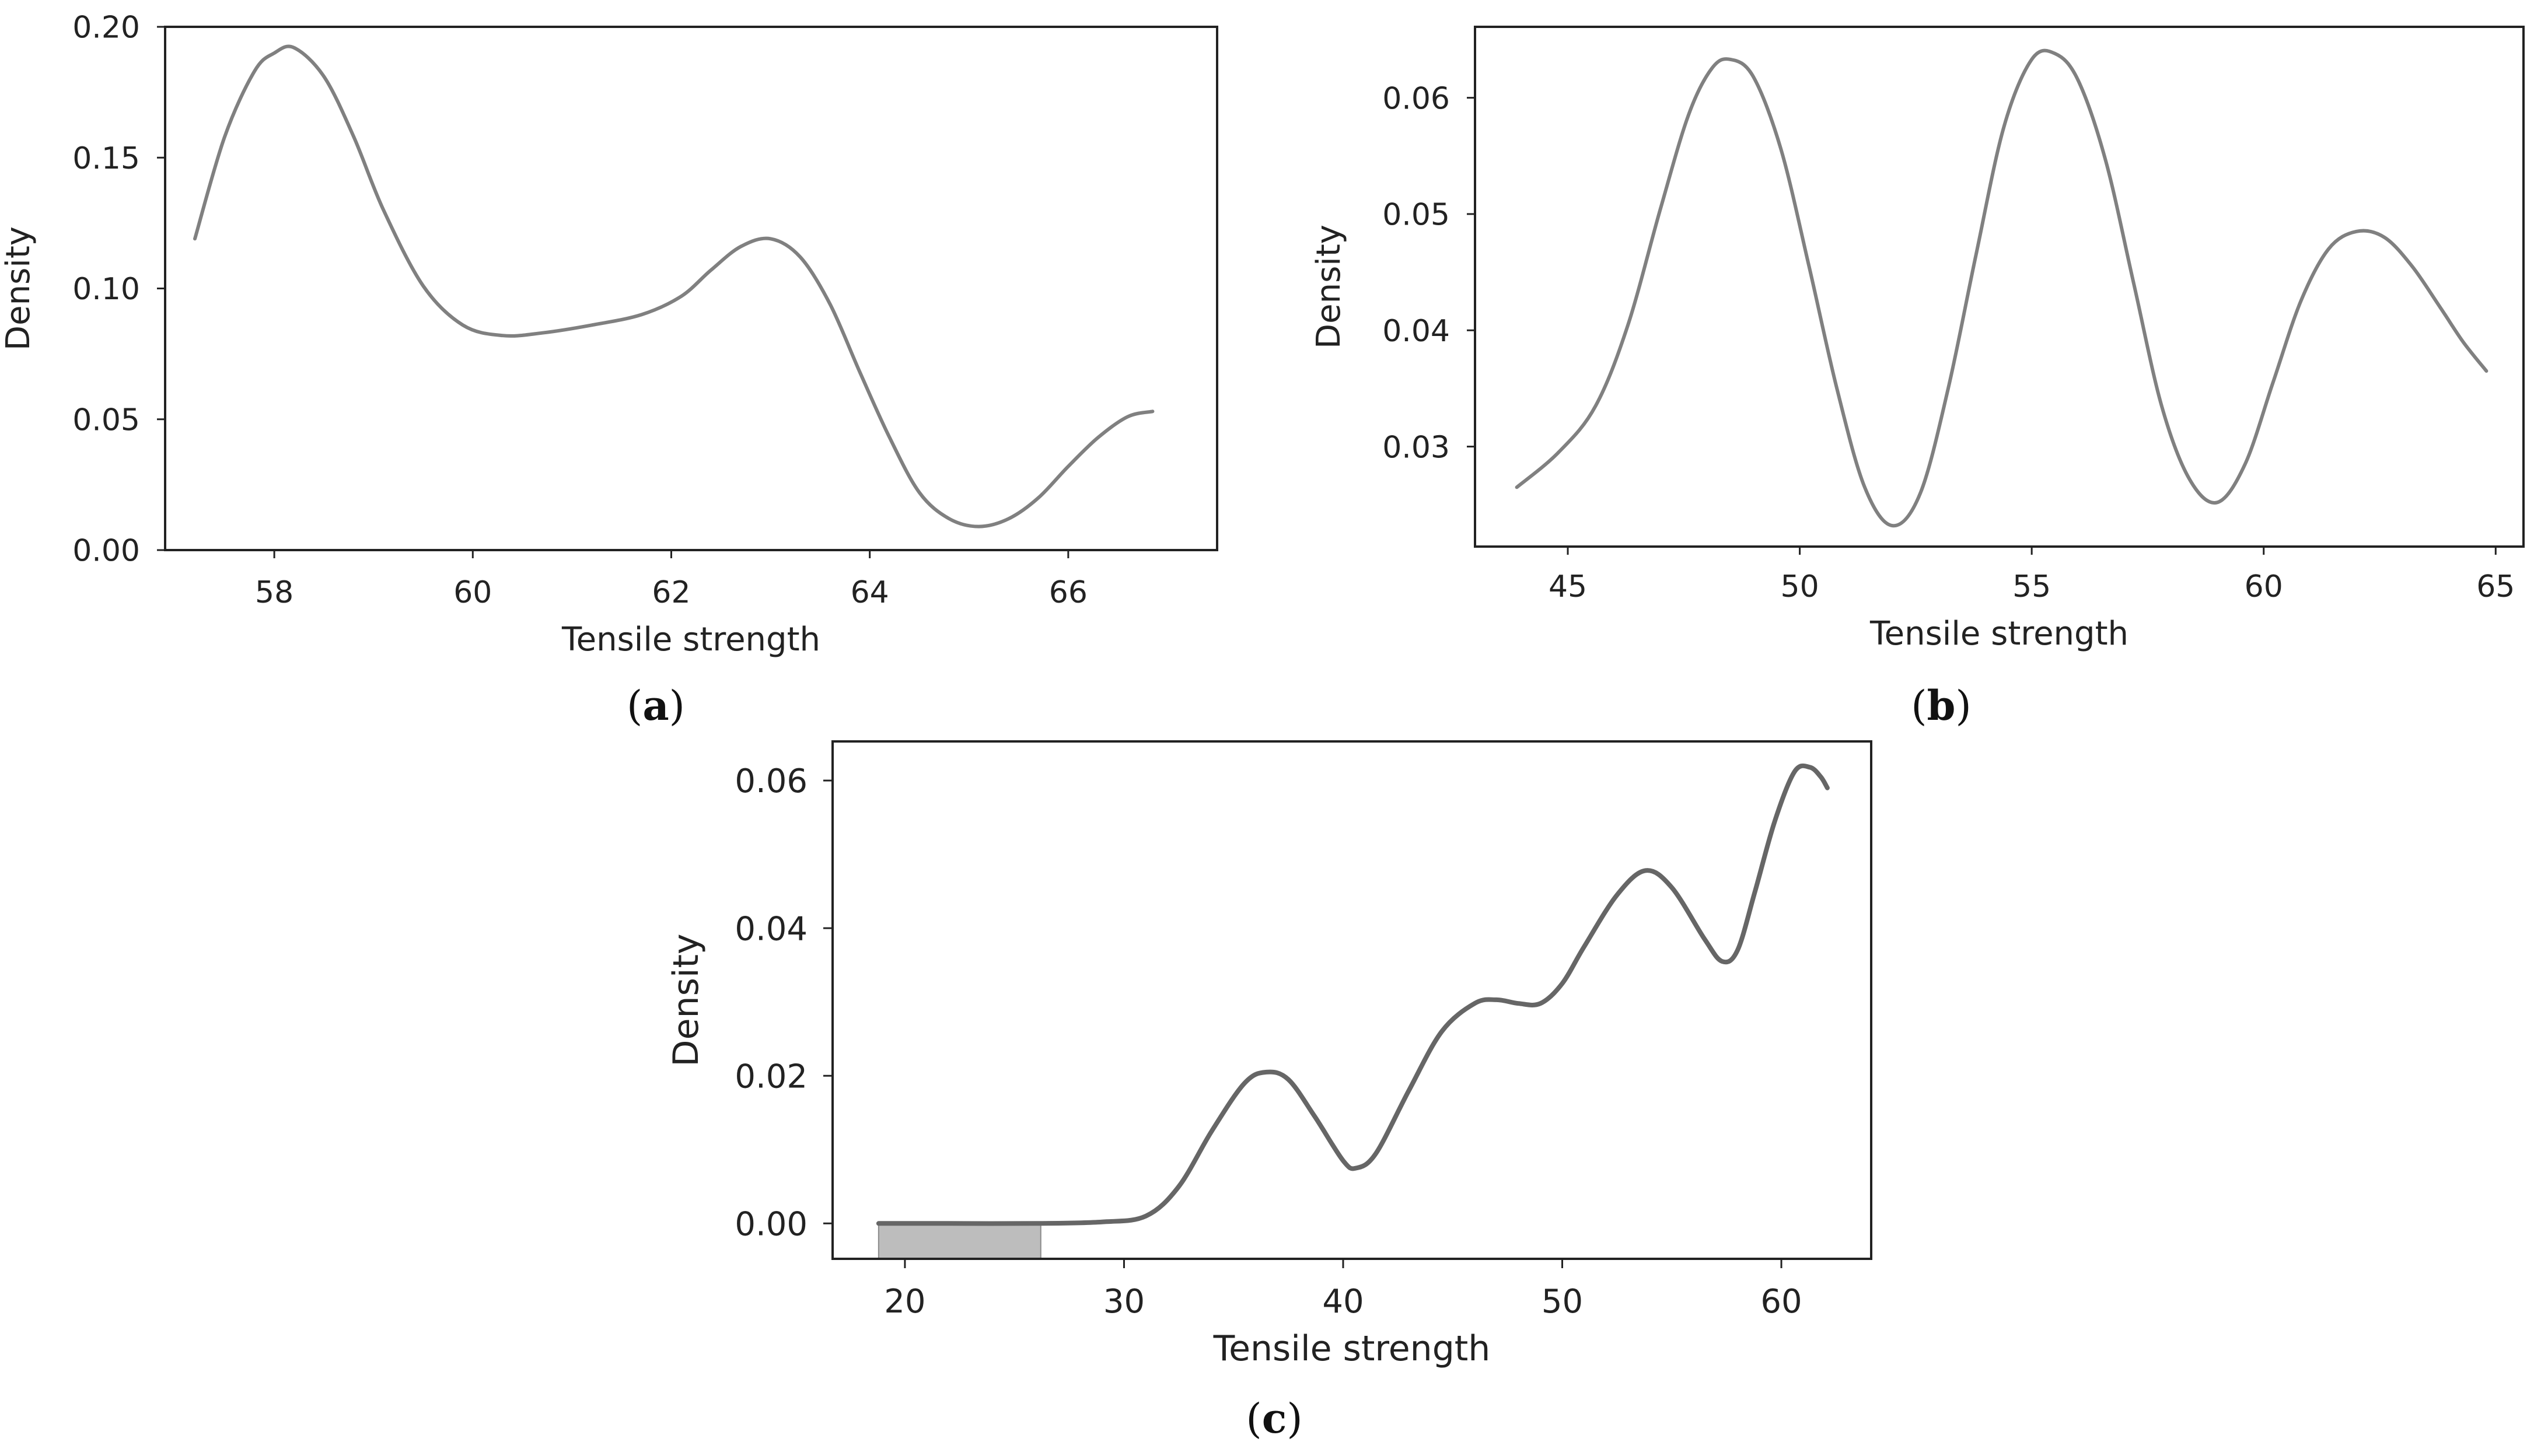 The height and width of the screenshot is (1456, 2534). I want to click on panel-c-y-tick-label: 0.06, so click(771, 781).